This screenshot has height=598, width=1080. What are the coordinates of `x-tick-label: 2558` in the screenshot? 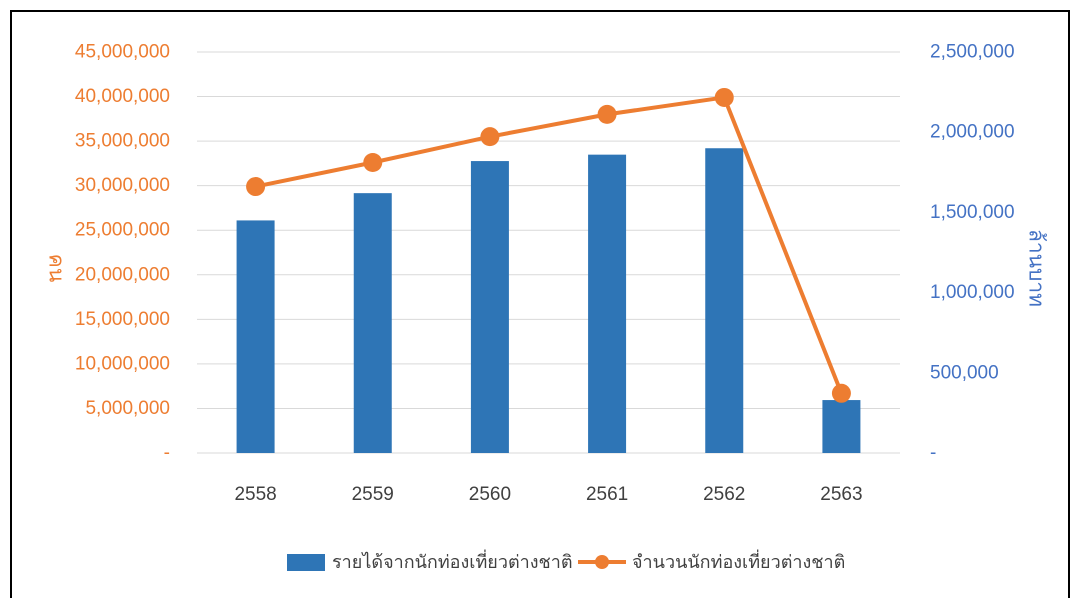 It's located at (255, 494).